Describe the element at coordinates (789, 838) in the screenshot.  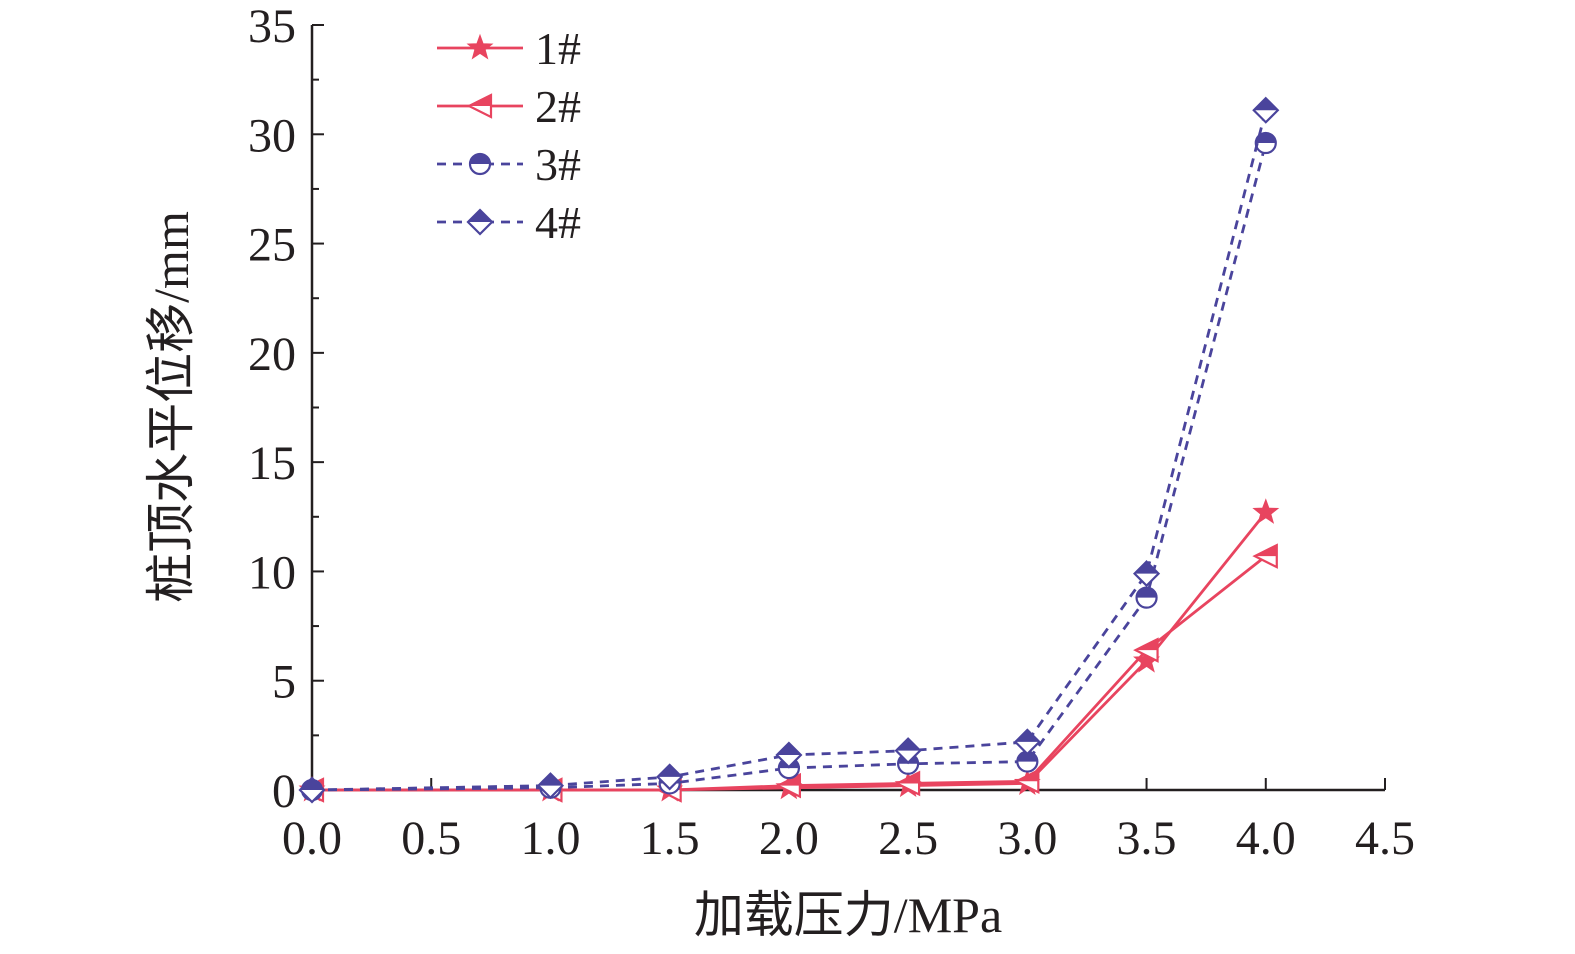
I see `x-tick-label: 2.0` at that location.